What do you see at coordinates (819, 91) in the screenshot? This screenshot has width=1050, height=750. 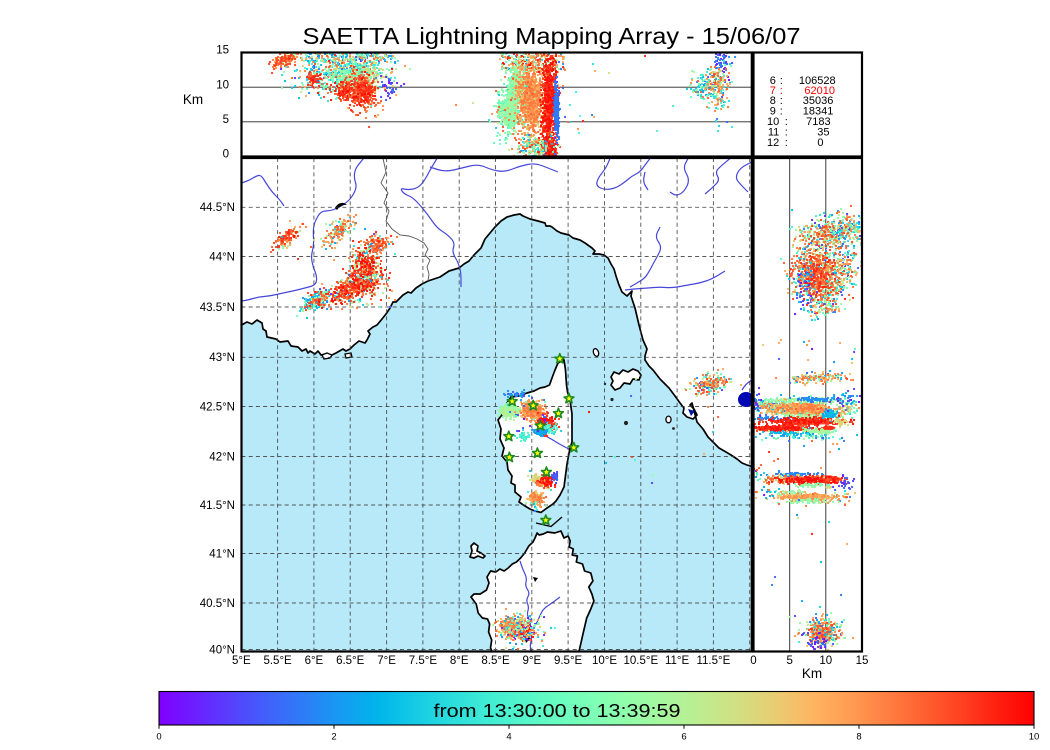 I see `svg-text: 62010` at bounding box center [819, 91].